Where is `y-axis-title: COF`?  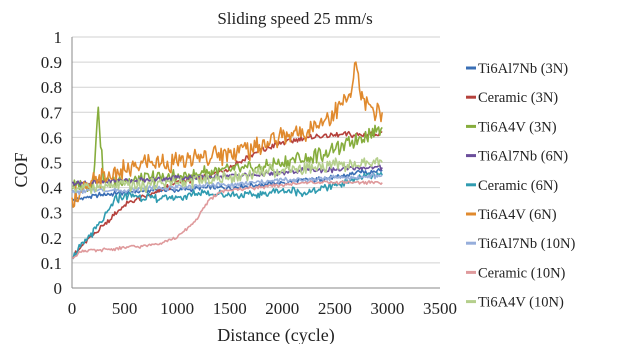
y-axis-title: COF is located at coordinates (21, 169).